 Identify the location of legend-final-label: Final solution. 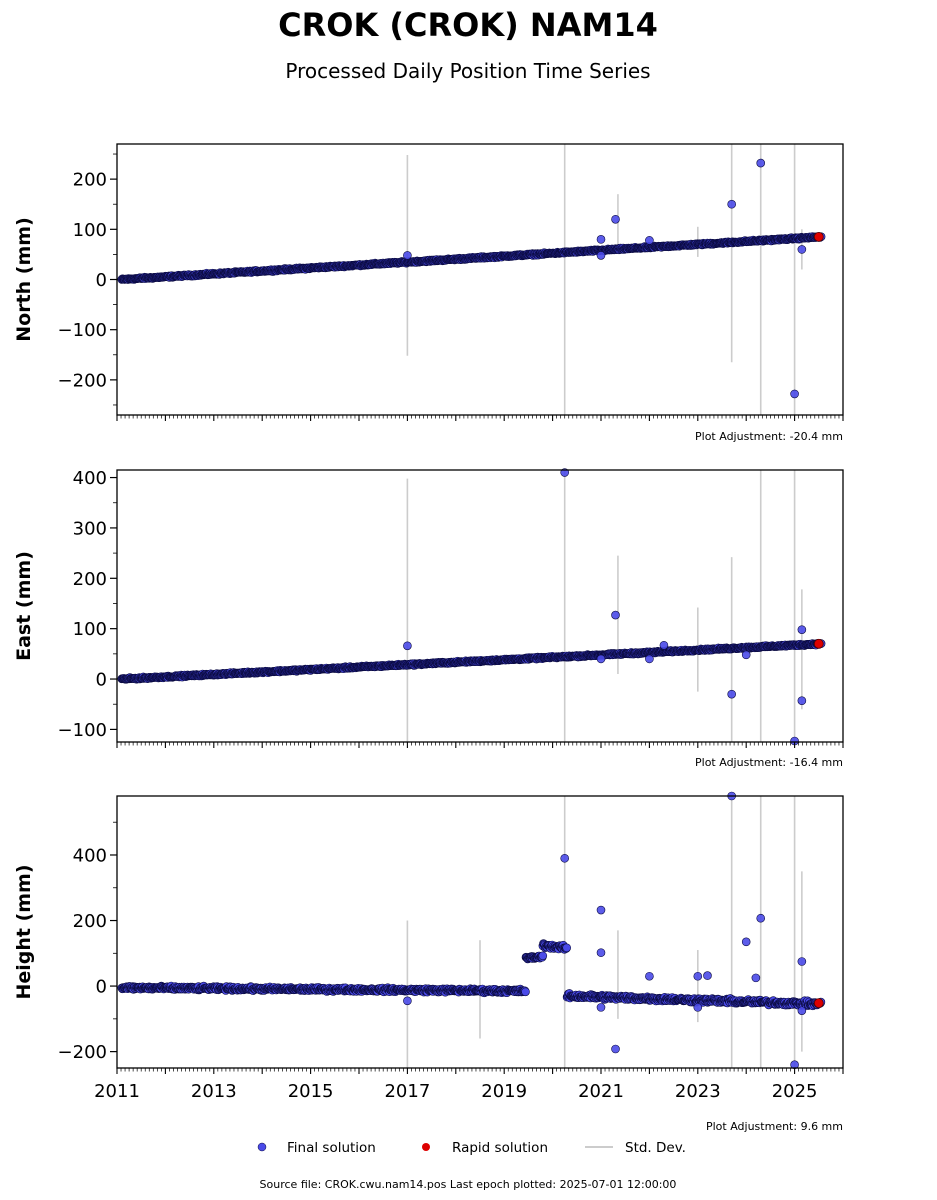
(331, 1148).